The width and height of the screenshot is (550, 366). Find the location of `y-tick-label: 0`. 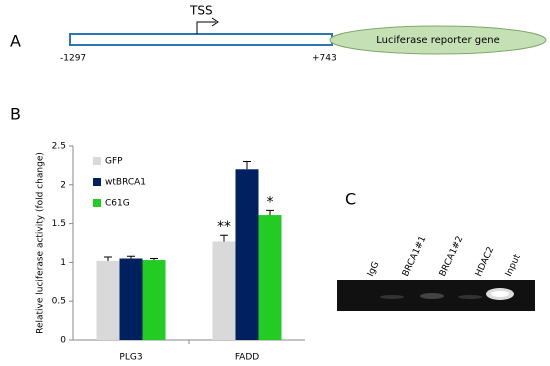

y-tick-label: 0 is located at coordinates (63, 341).